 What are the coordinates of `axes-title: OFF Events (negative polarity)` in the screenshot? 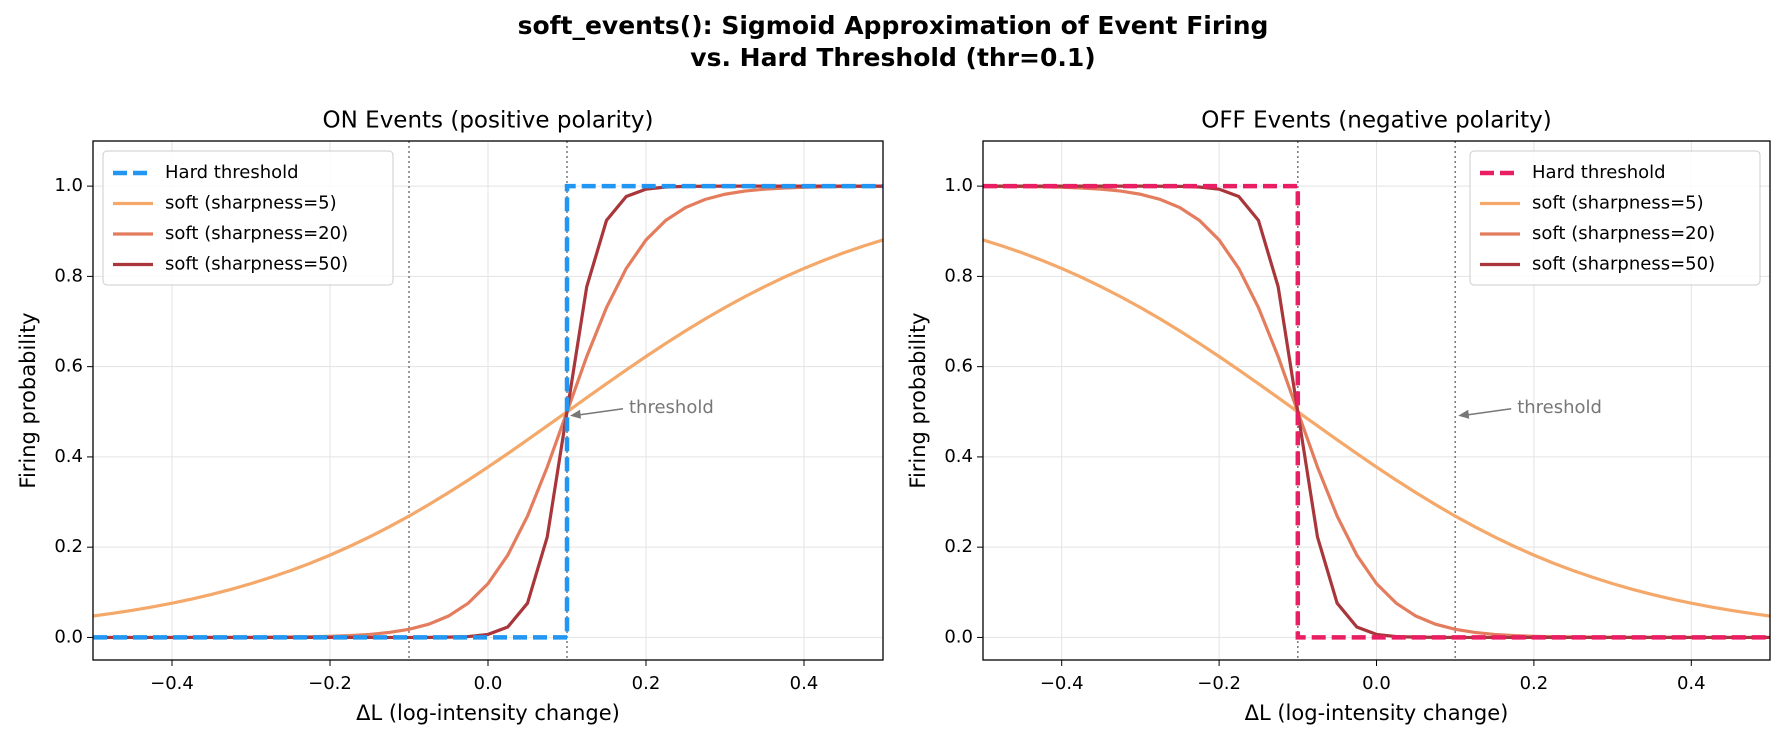 It's located at (1376, 121).